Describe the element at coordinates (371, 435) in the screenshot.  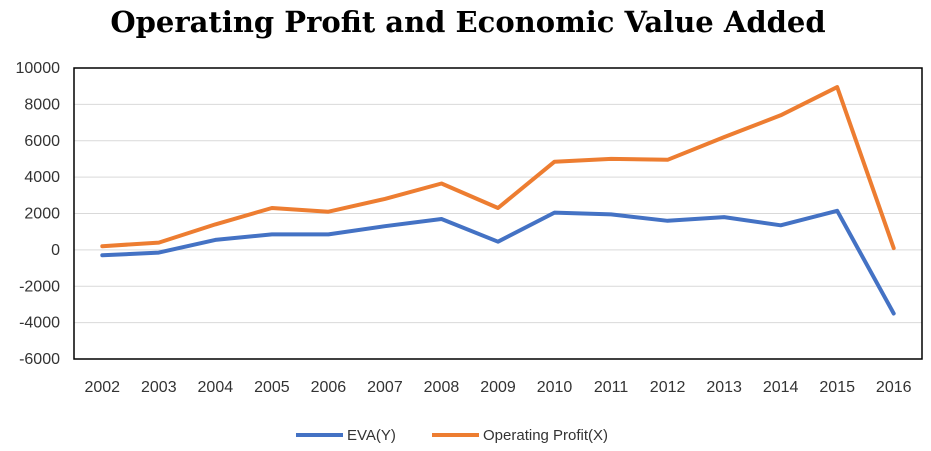
I see `legend-label: EVA(Y)` at that location.